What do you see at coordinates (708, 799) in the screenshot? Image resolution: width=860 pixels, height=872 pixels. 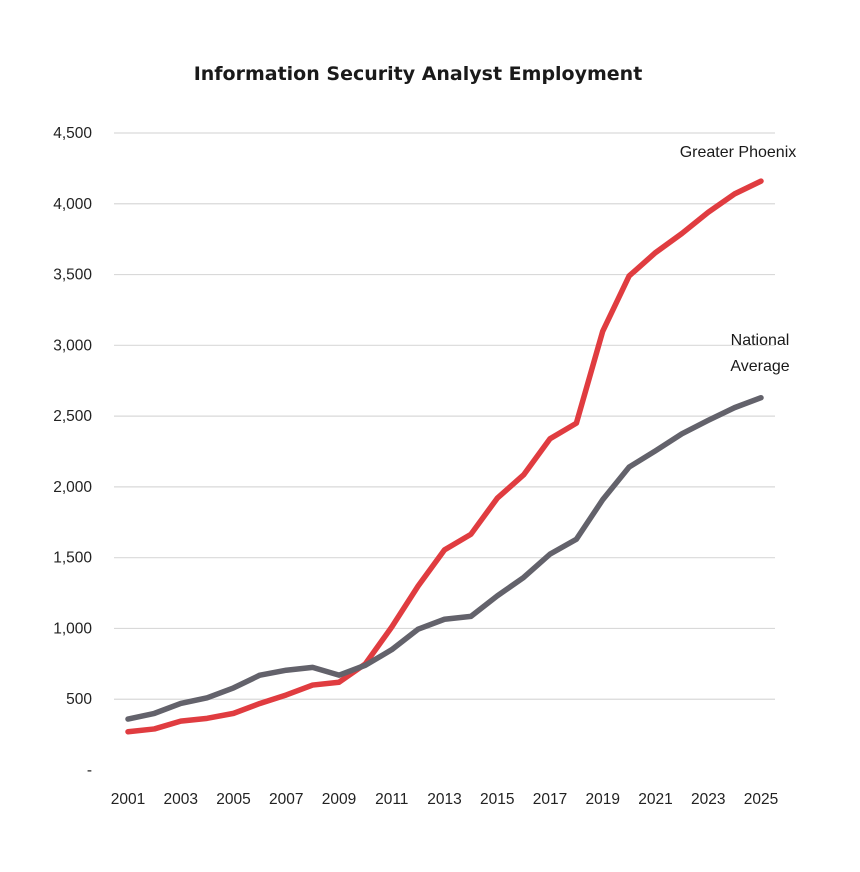 I see `x-tick-label: 2023` at bounding box center [708, 799].